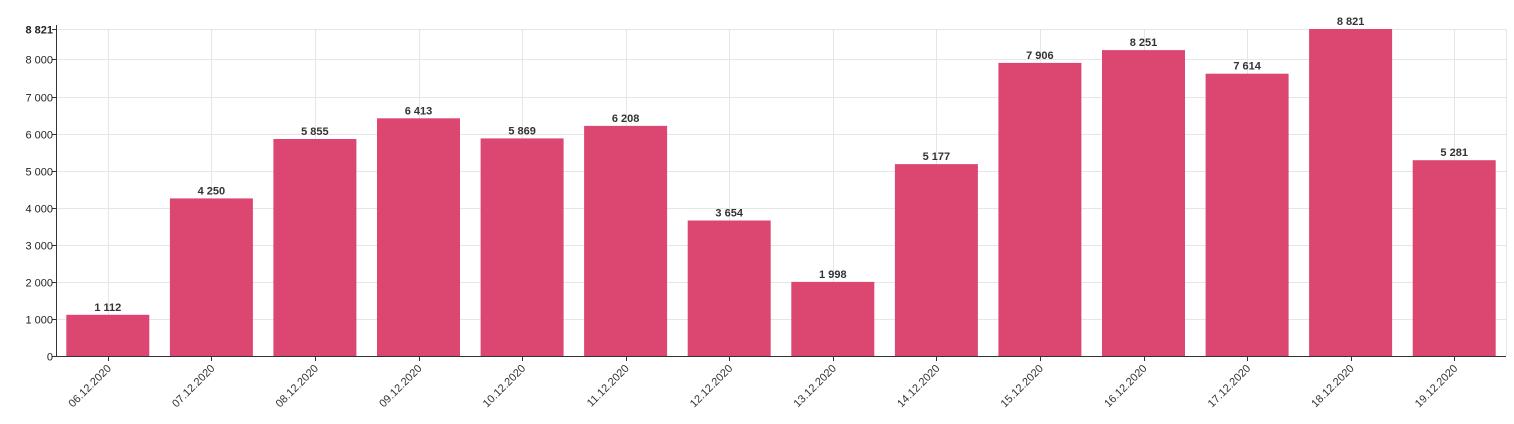 Image resolution: width=1514 pixels, height=424 pixels. I want to click on x-tick-label: 06.12.2020, so click(90, 386).